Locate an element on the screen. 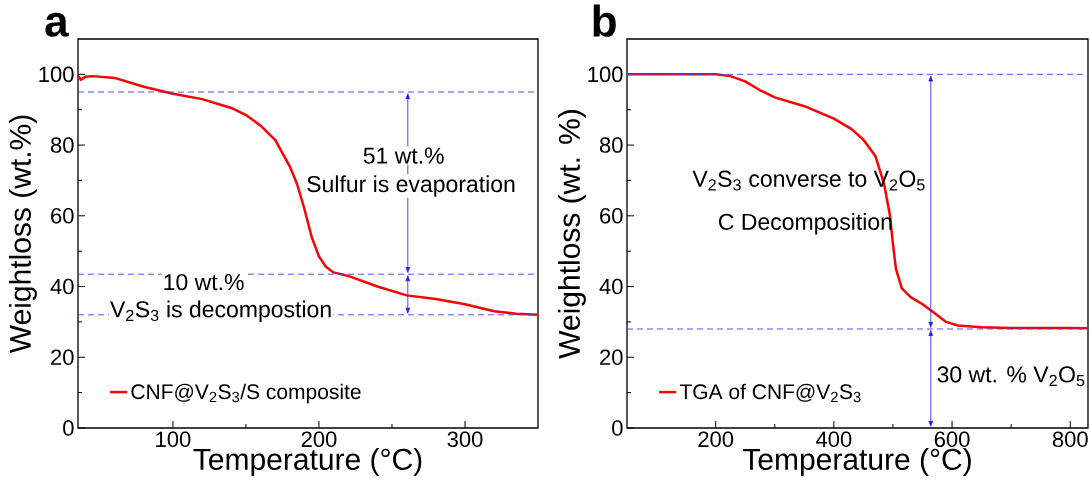 This screenshot has width=1092, height=492. chart-title: b is located at coordinates (604, 20).